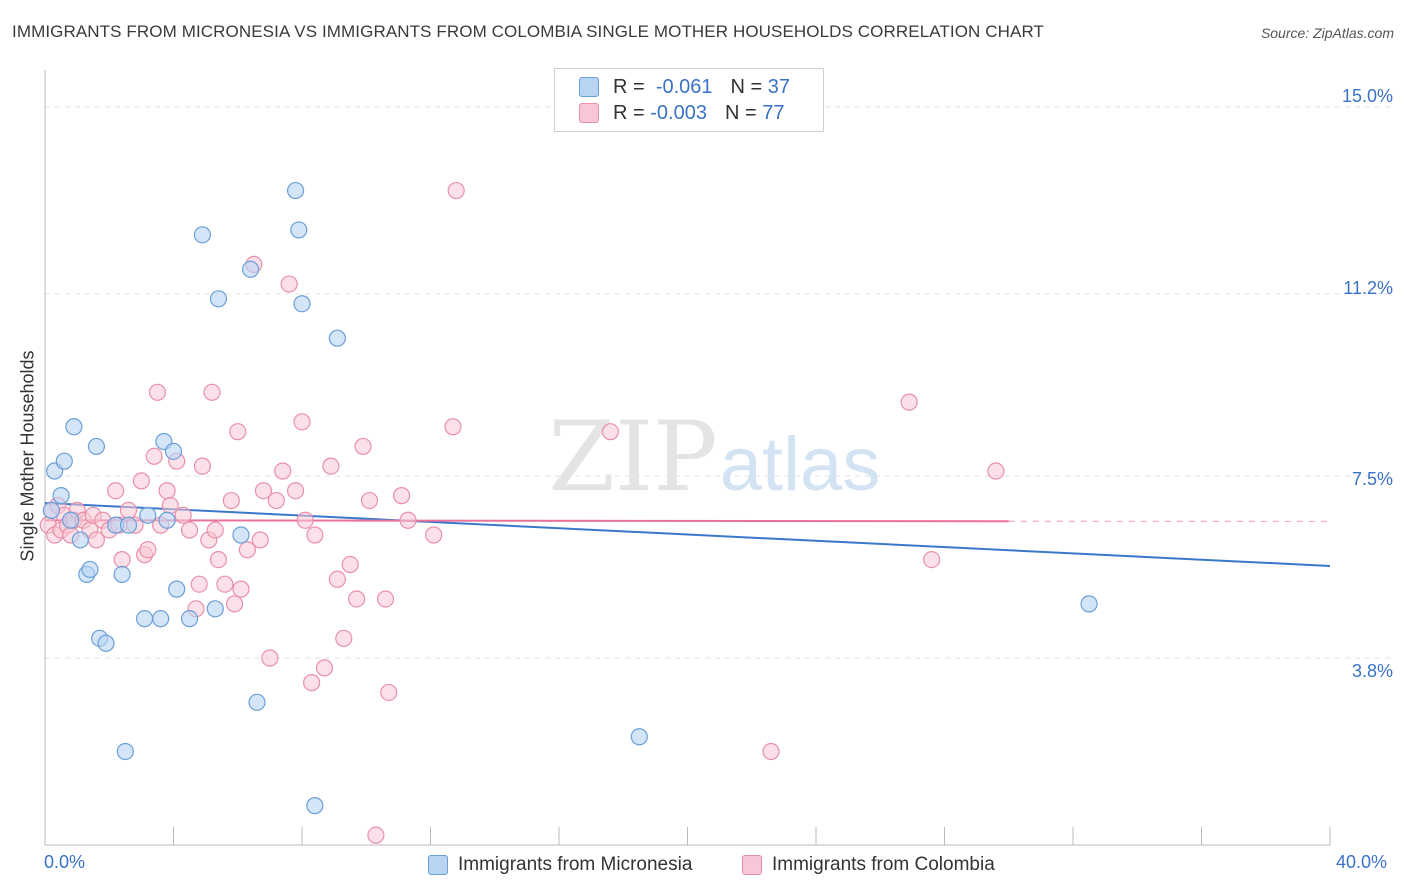 The image size is (1406, 892). Describe the element at coordinates (65, 862) in the screenshot. I see `x-tick-label-min: 0.0%` at that location.